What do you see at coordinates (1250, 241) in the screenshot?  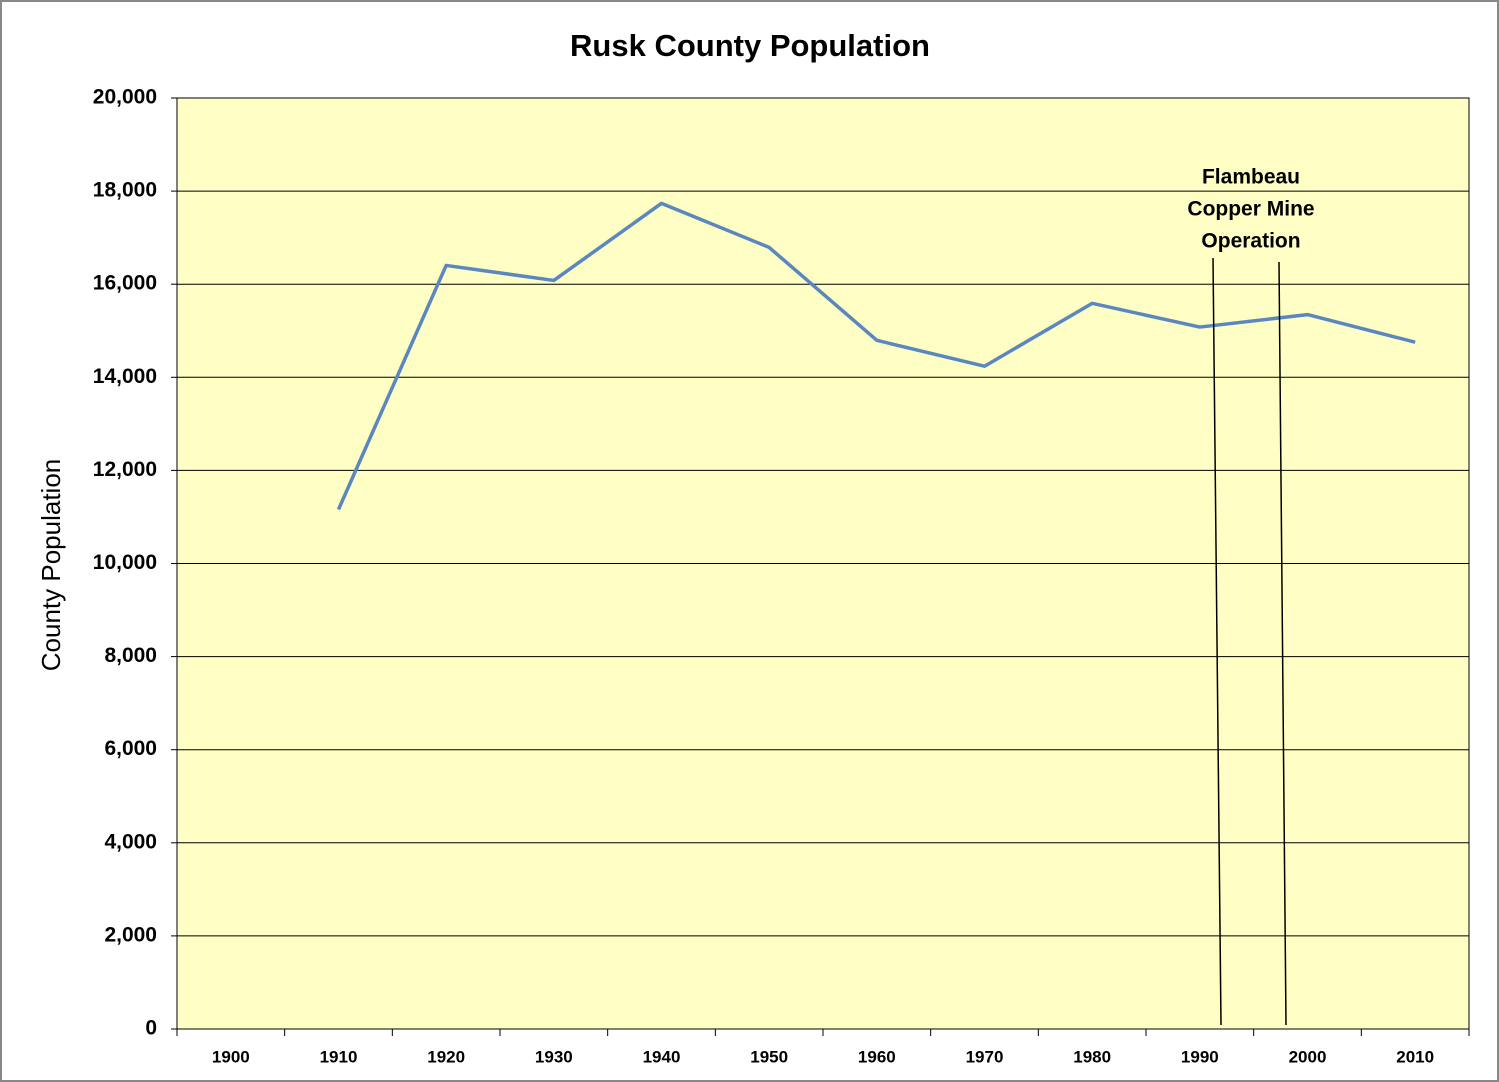 I see `annotation: Operation` at bounding box center [1250, 241].